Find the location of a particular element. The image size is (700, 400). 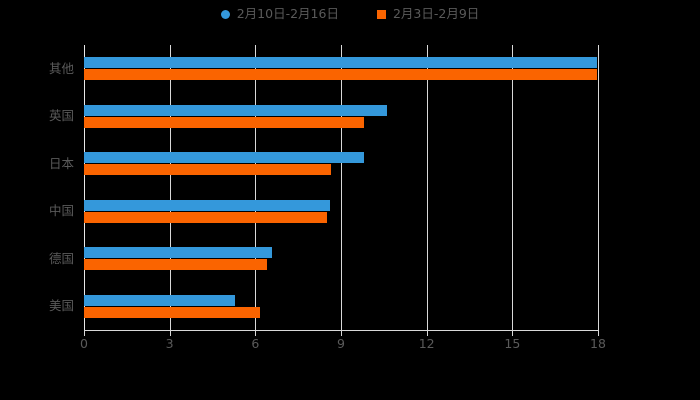

x-axis-tick-labels: 0 3 6 9 12 15 18 is located at coordinates (343, 346).